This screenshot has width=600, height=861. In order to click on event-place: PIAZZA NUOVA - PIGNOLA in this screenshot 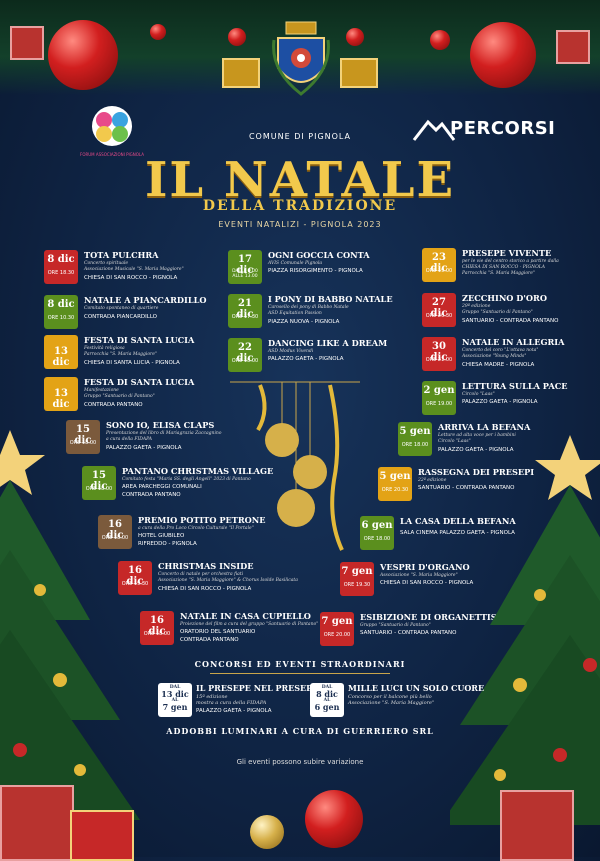, I will do `click(304, 322)`.